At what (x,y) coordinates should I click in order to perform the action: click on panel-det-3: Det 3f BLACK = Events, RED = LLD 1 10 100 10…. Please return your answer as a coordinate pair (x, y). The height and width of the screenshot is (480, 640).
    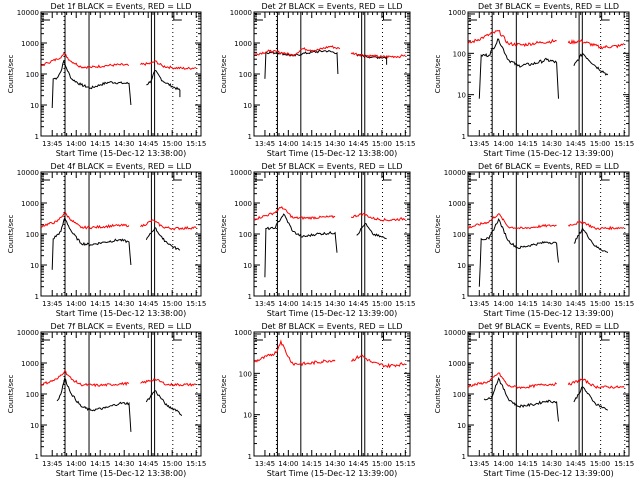
    Looking at the image, I should click on (534, 80).